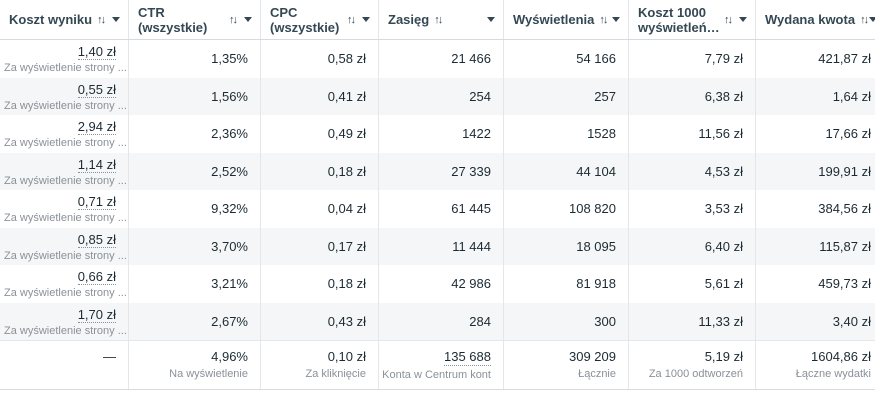  Describe the element at coordinates (695, 374) in the screenshot. I see `summary-cpm-note: Za 1000 odtworzeń` at that location.